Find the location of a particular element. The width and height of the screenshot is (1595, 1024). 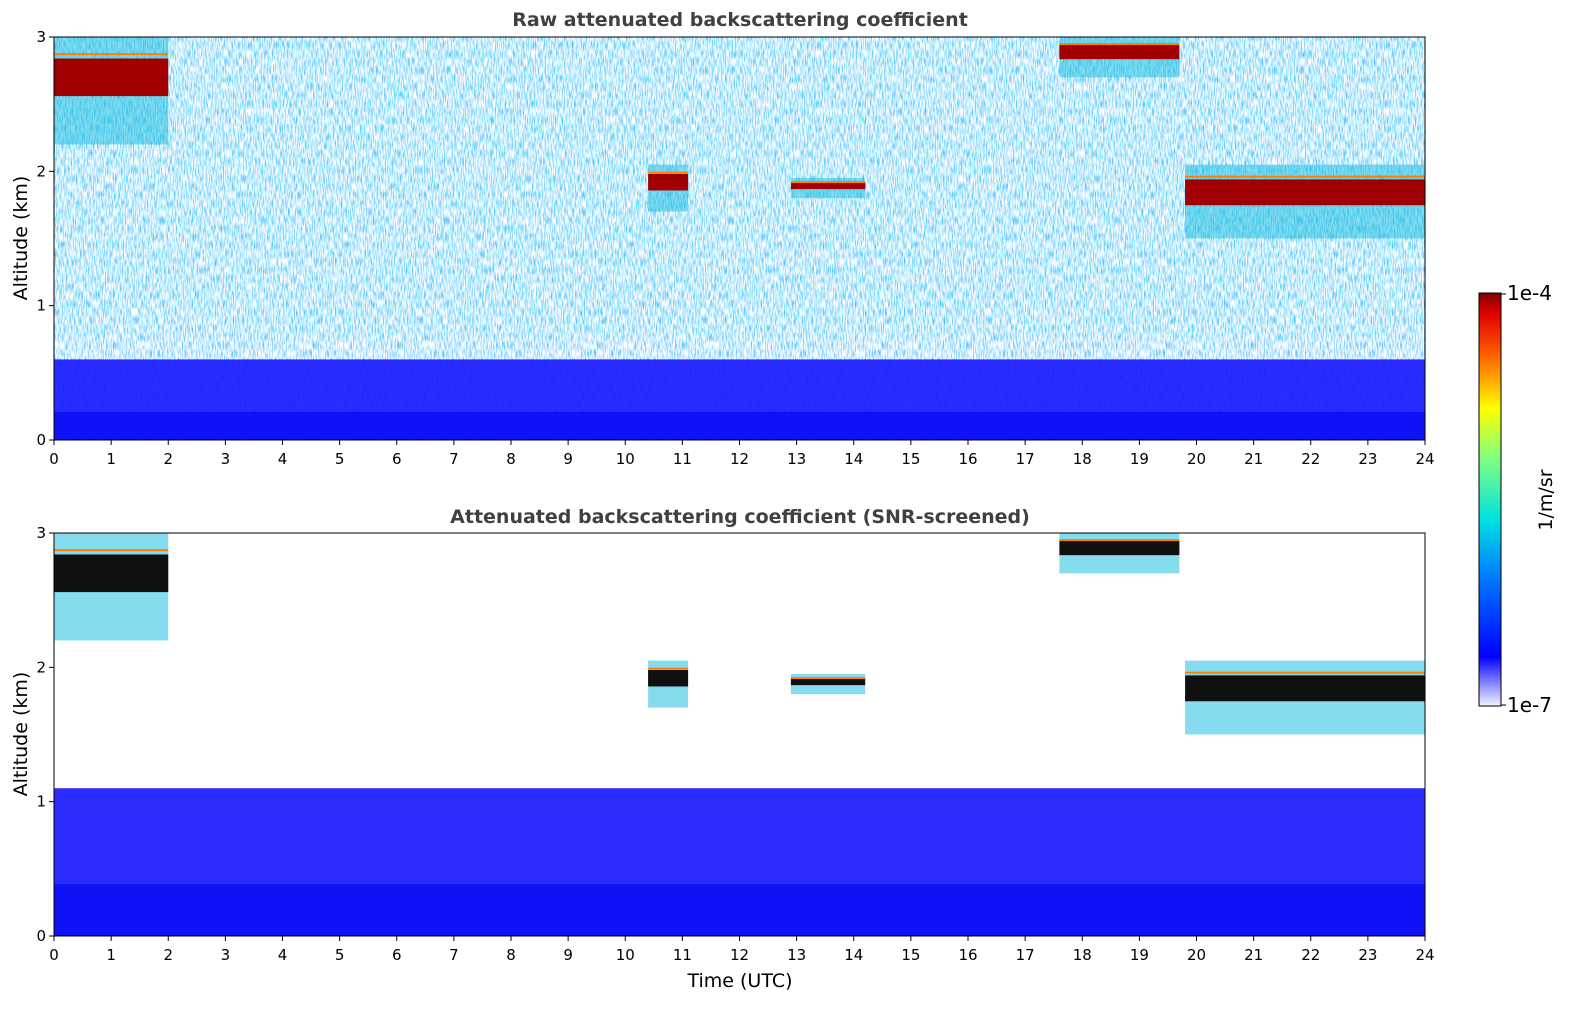

x-ticks-raw: 0 1 2 3 4 5 6 7 8 9 10 11 12 13 14 15 16 17 18 19 20 21 22 23 24 is located at coordinates (742, 454).